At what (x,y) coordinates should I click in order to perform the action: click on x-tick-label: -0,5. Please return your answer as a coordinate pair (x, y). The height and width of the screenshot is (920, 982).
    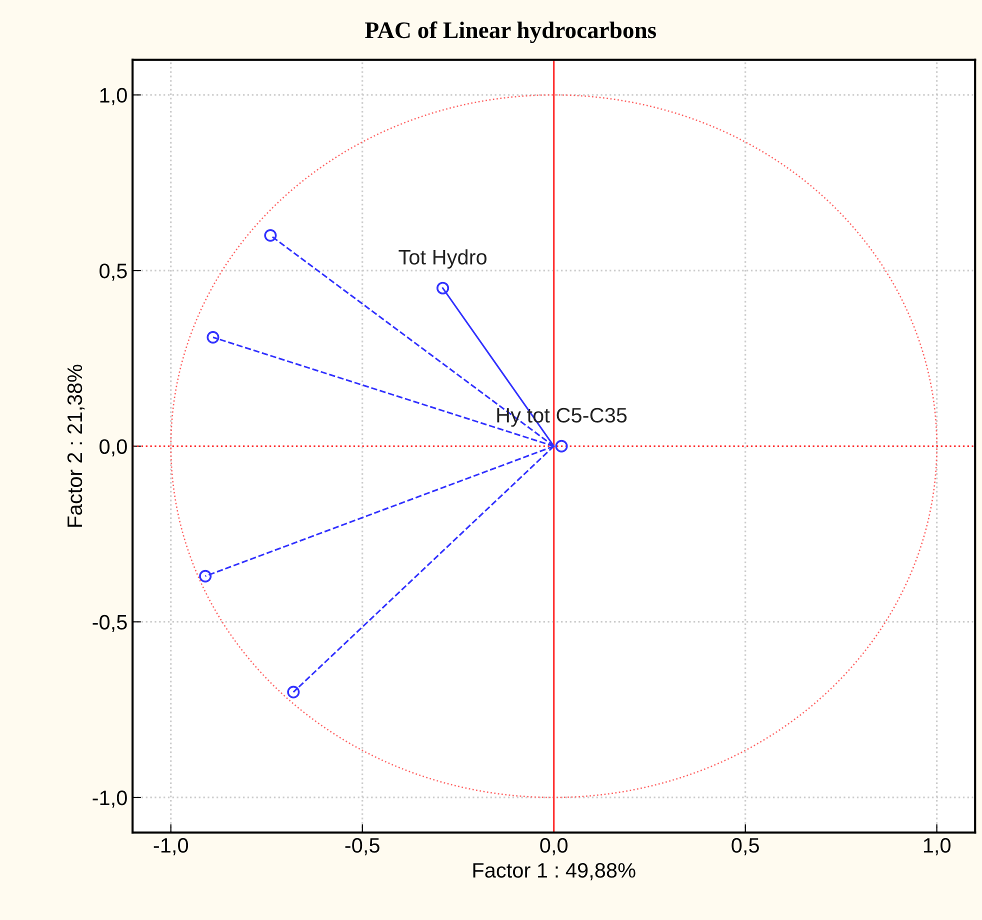
    Looking at the image, I should click on (362, 847).